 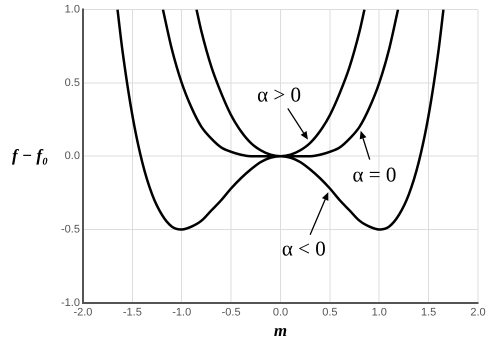 I want to click on x-tick-label: 0.5, so click(x=330, y=312).